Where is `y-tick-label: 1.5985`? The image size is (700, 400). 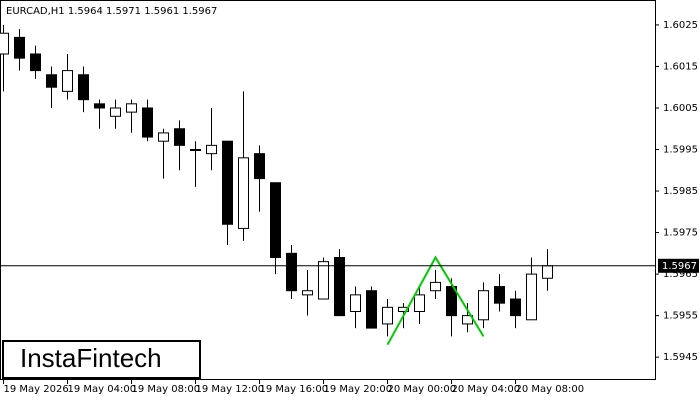
y-tick-label: 1.5985 is located at coordinates (680, 191).